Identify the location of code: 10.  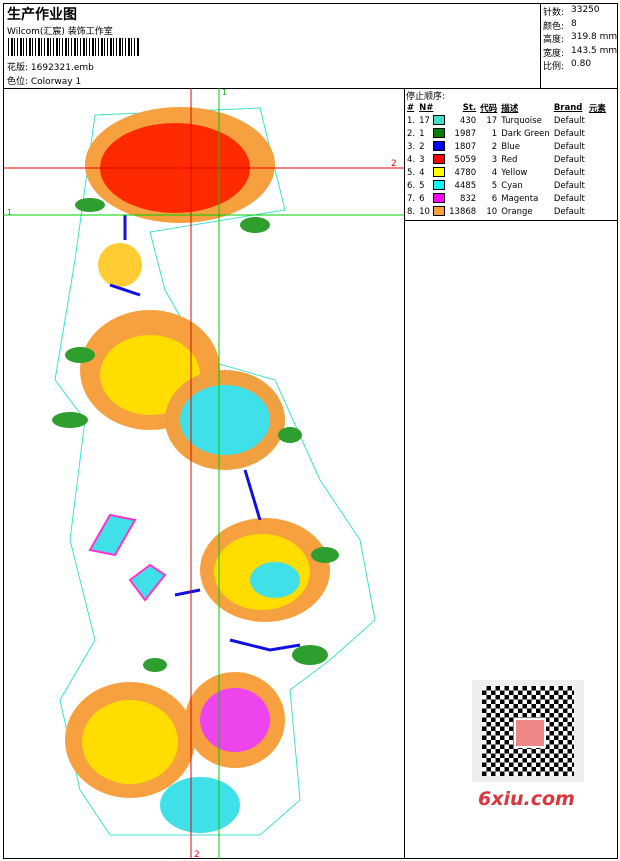
(492, 211).